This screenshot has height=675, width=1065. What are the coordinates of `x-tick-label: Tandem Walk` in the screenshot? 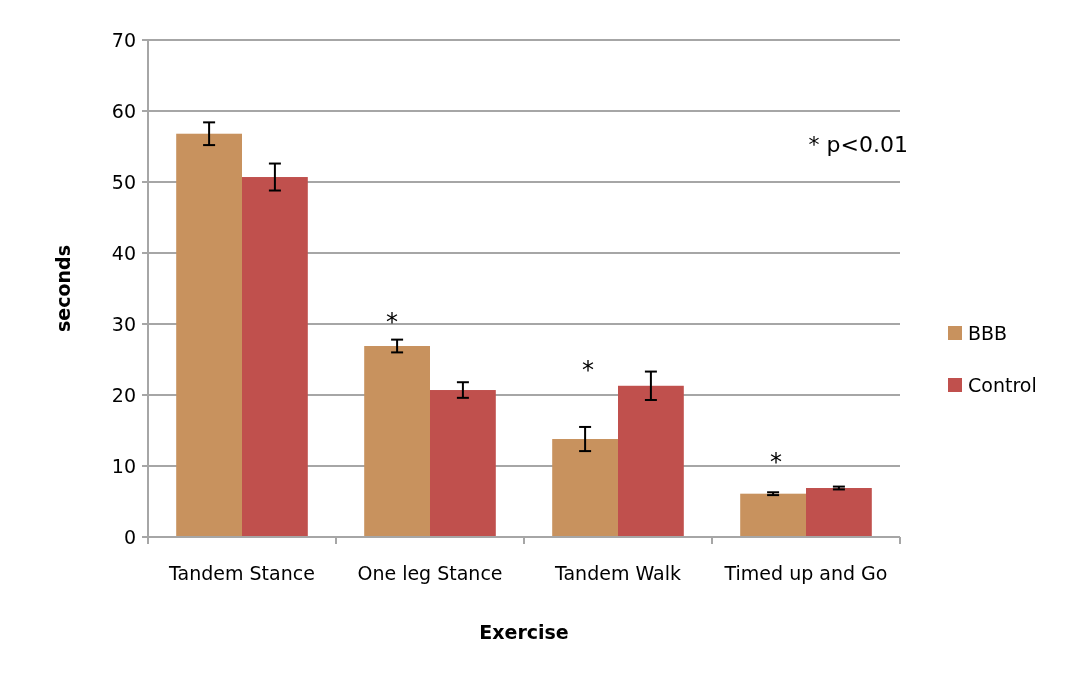 It's located at (617, 573).